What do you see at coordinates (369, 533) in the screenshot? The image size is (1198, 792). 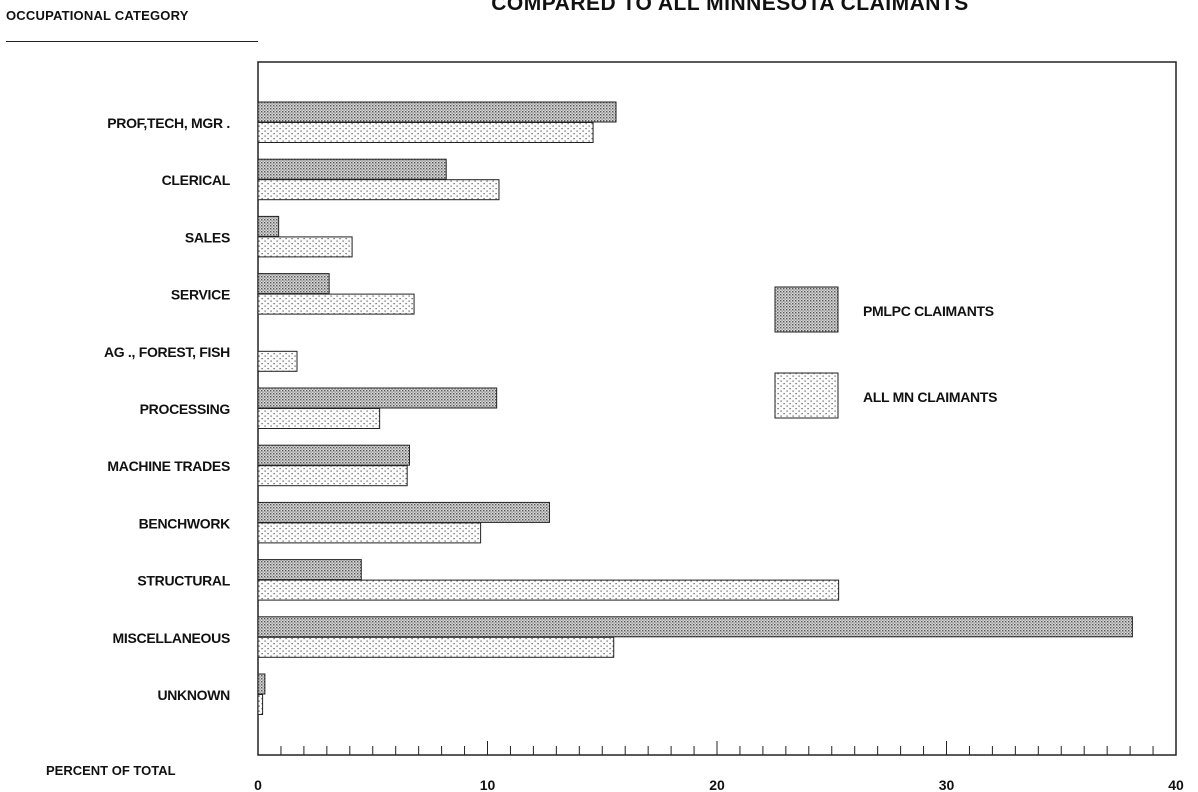 I see `bar-all-mn-claimants-benchwork` at bounding box center [369, 533].